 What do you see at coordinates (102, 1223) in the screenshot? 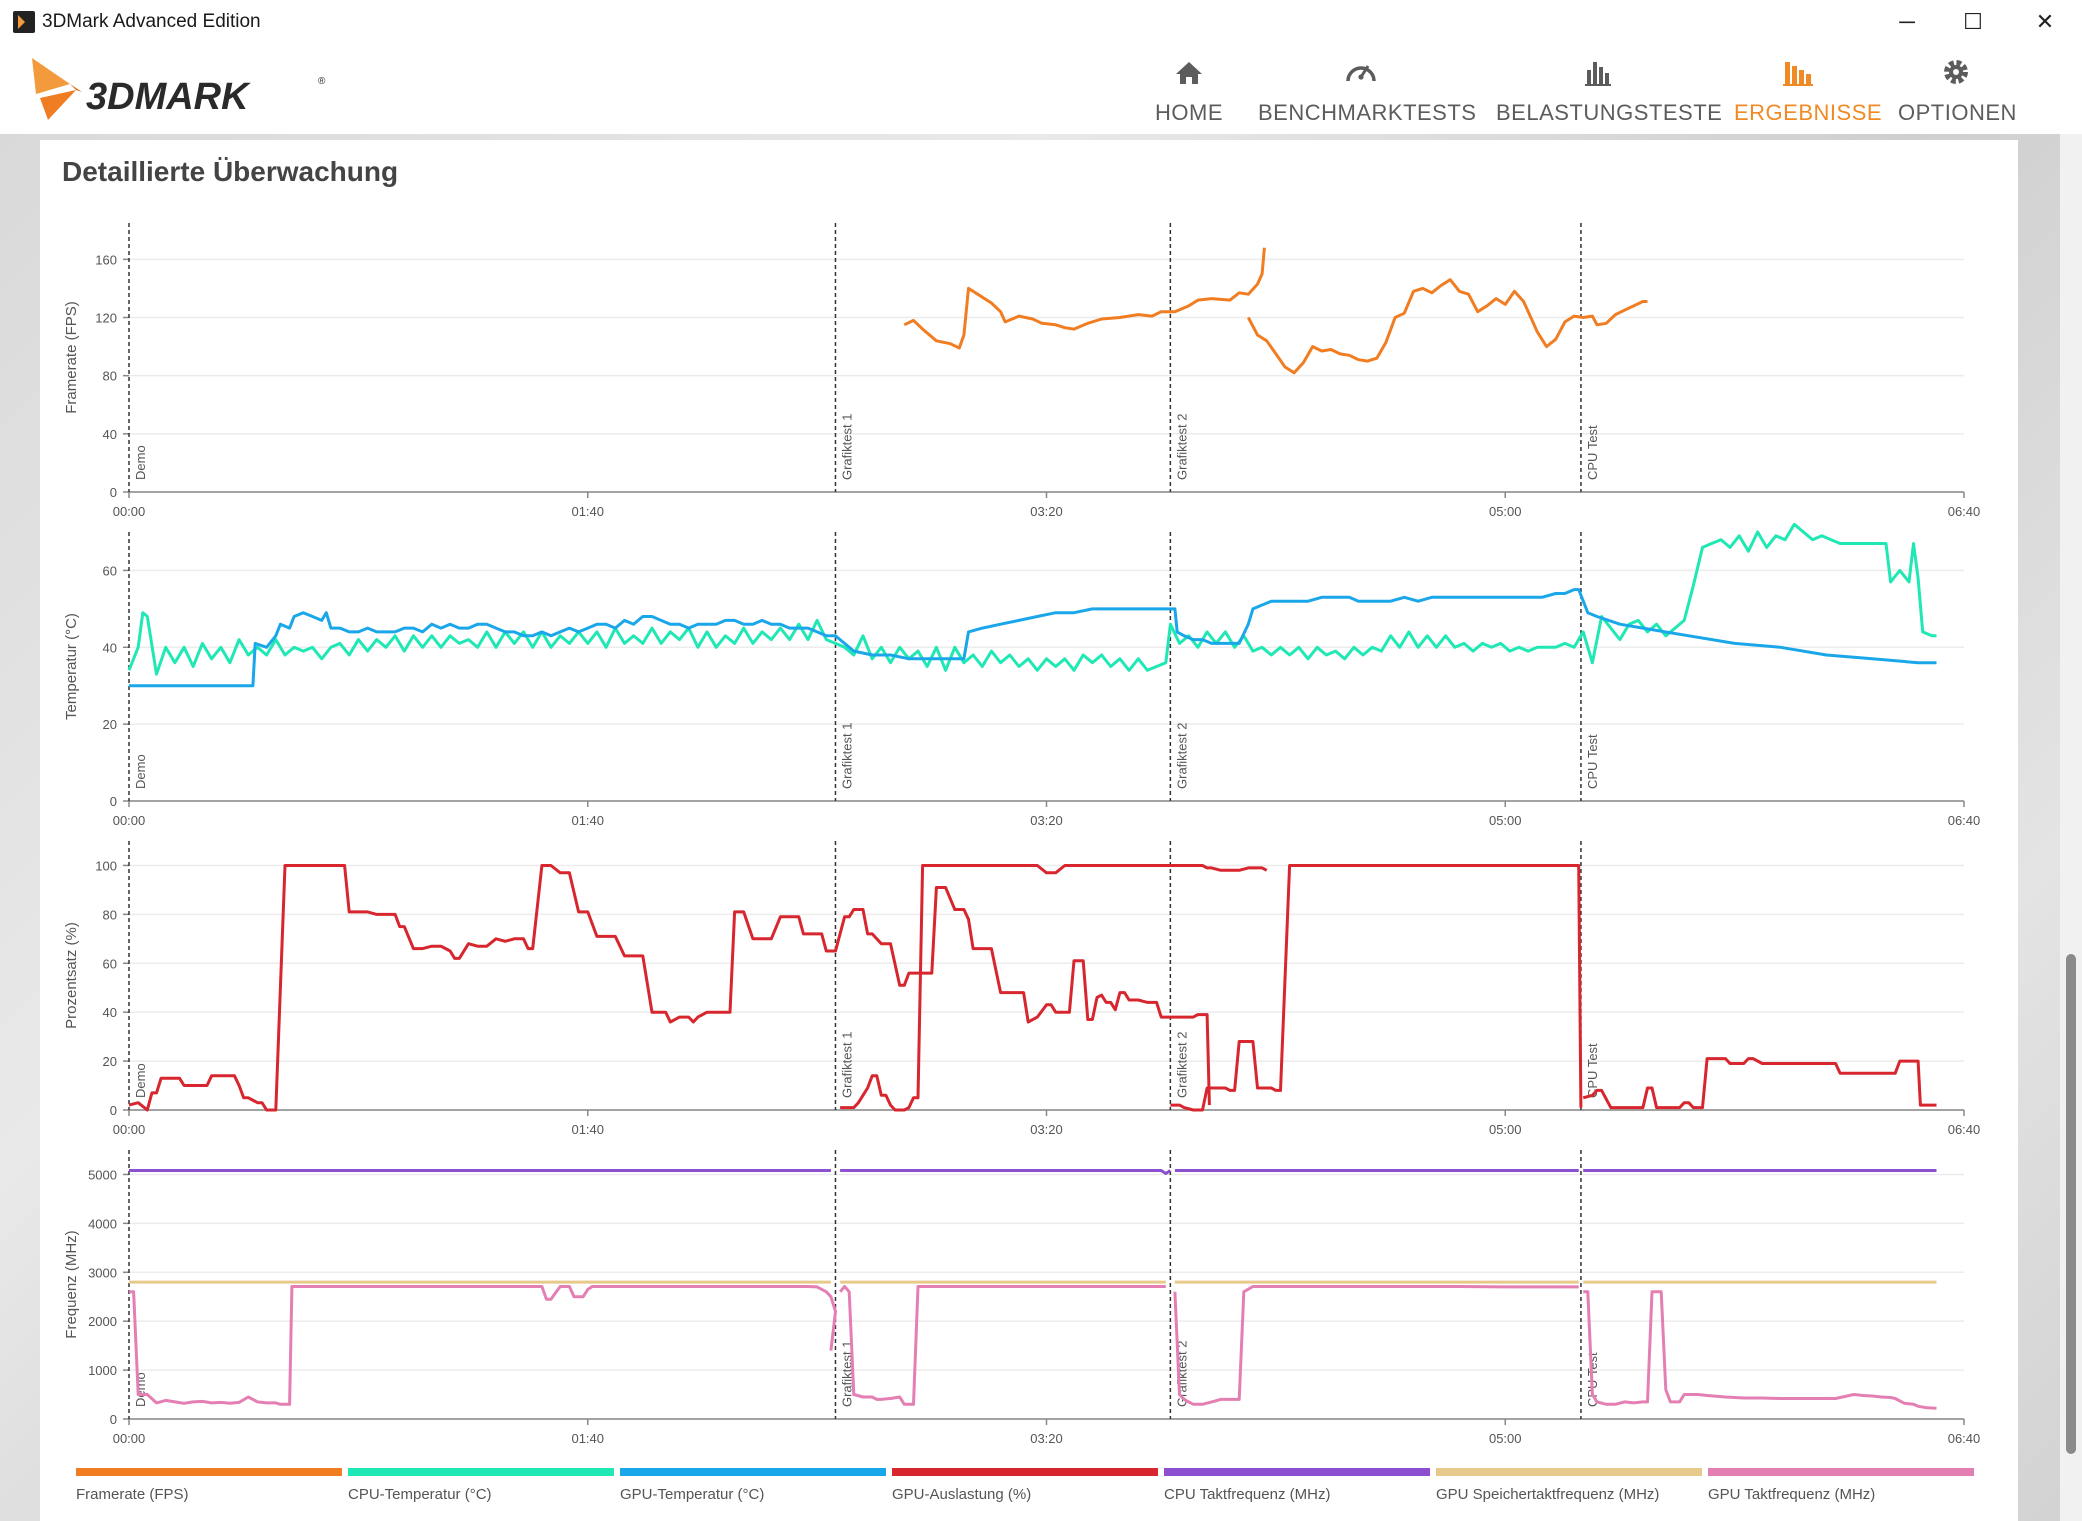
I see `y-tick-label: 4000` at bounding box center [102, 1223].